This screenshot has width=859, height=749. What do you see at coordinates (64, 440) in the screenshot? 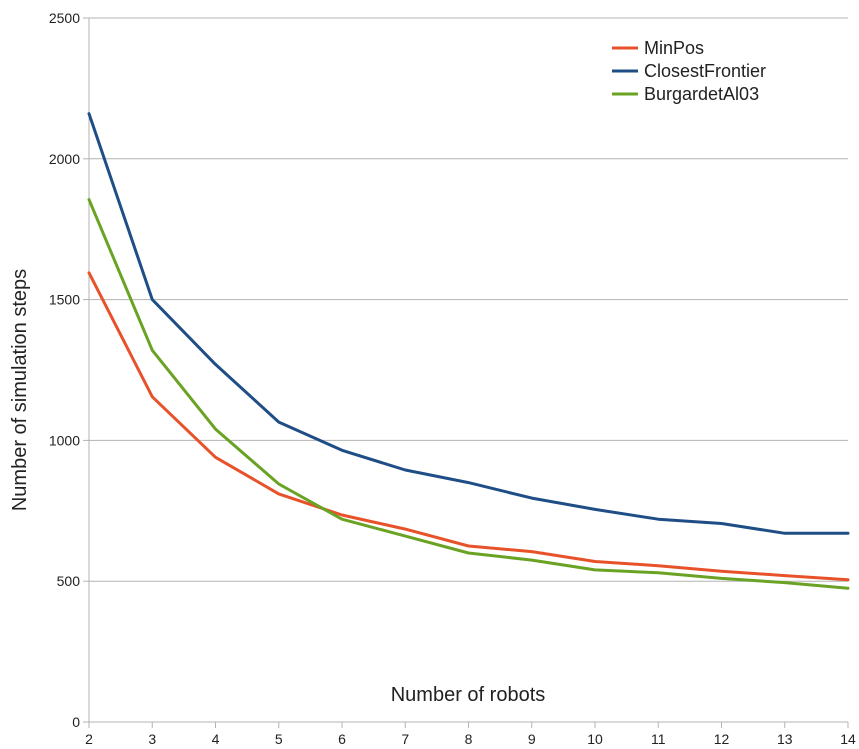
I see `y-tick-label-2: 1000` at bounding box center [64, 440].